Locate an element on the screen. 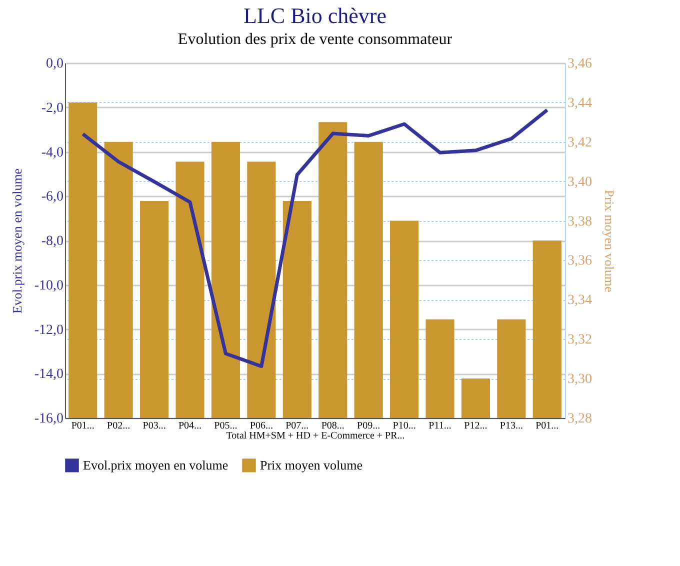 The width and height of the screenshot is (680, 566). y-tick-label: 0,0 is located at coordinates (55, 64).